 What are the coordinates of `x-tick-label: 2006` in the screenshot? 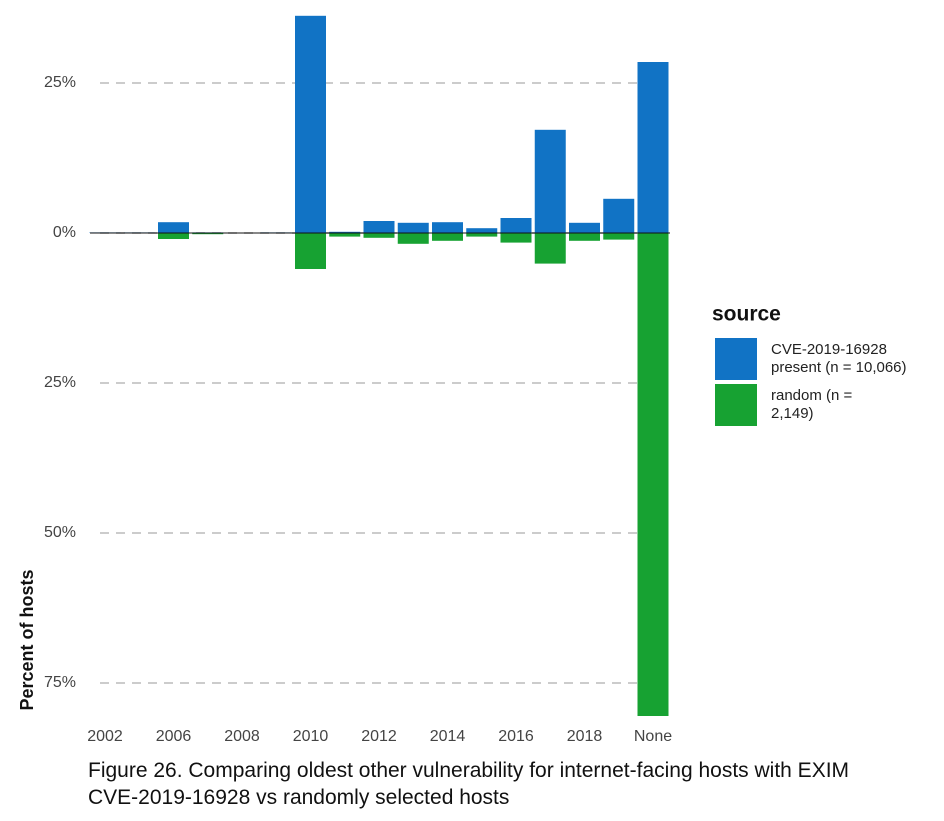 It's located at (174, 736).